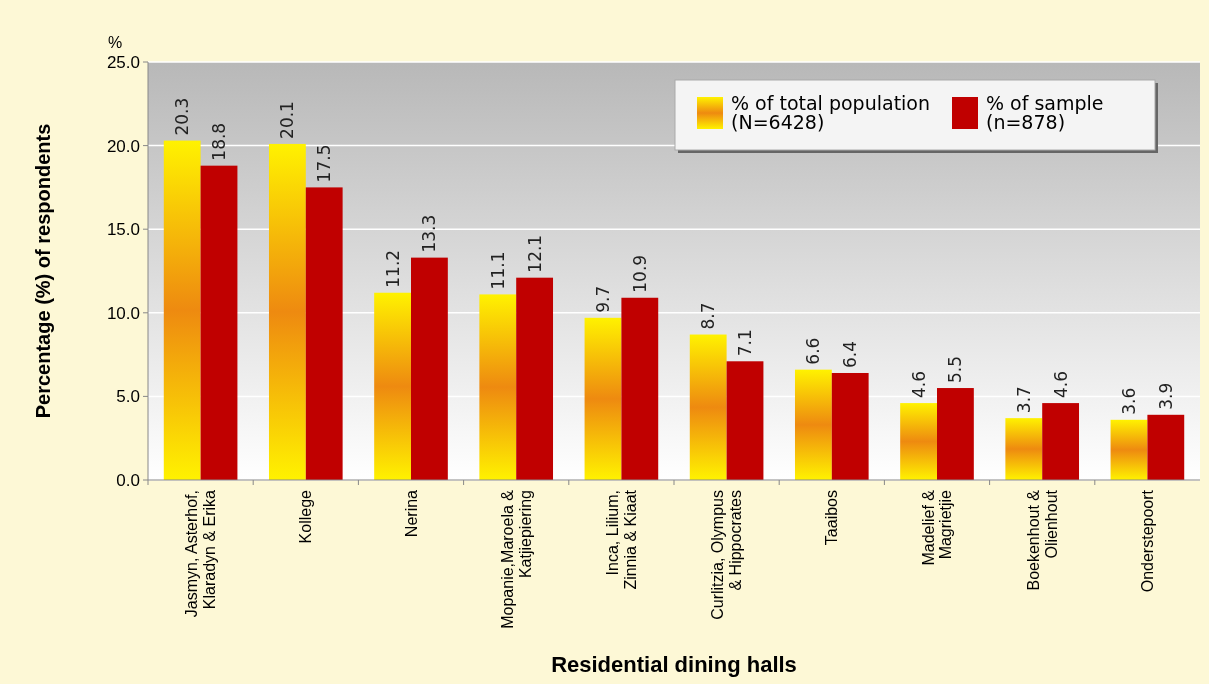  I want to click on legend-label: % of sample (n=878), so click(1045, 112).